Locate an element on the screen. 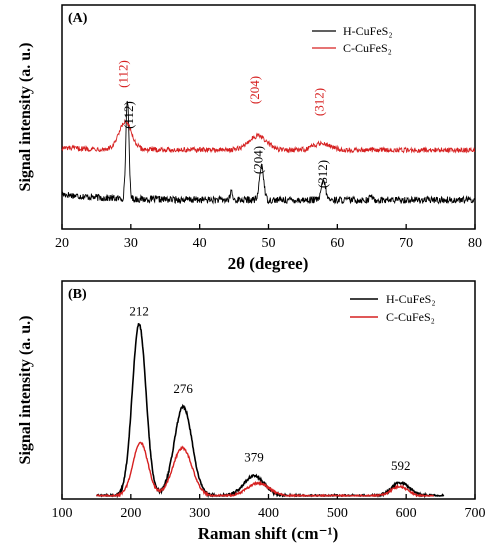 This screenshot has height=550, width=494. panel-b-x-tick-label: 700 is located at coordinates (475, 513).